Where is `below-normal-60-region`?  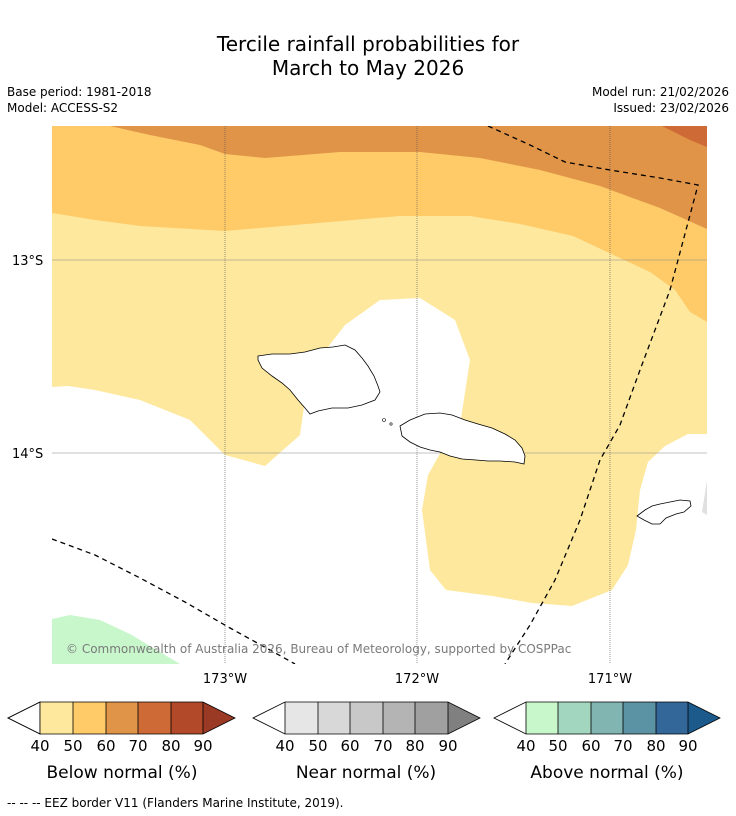
below-normal-60-region is located at coordinates (379, 177).